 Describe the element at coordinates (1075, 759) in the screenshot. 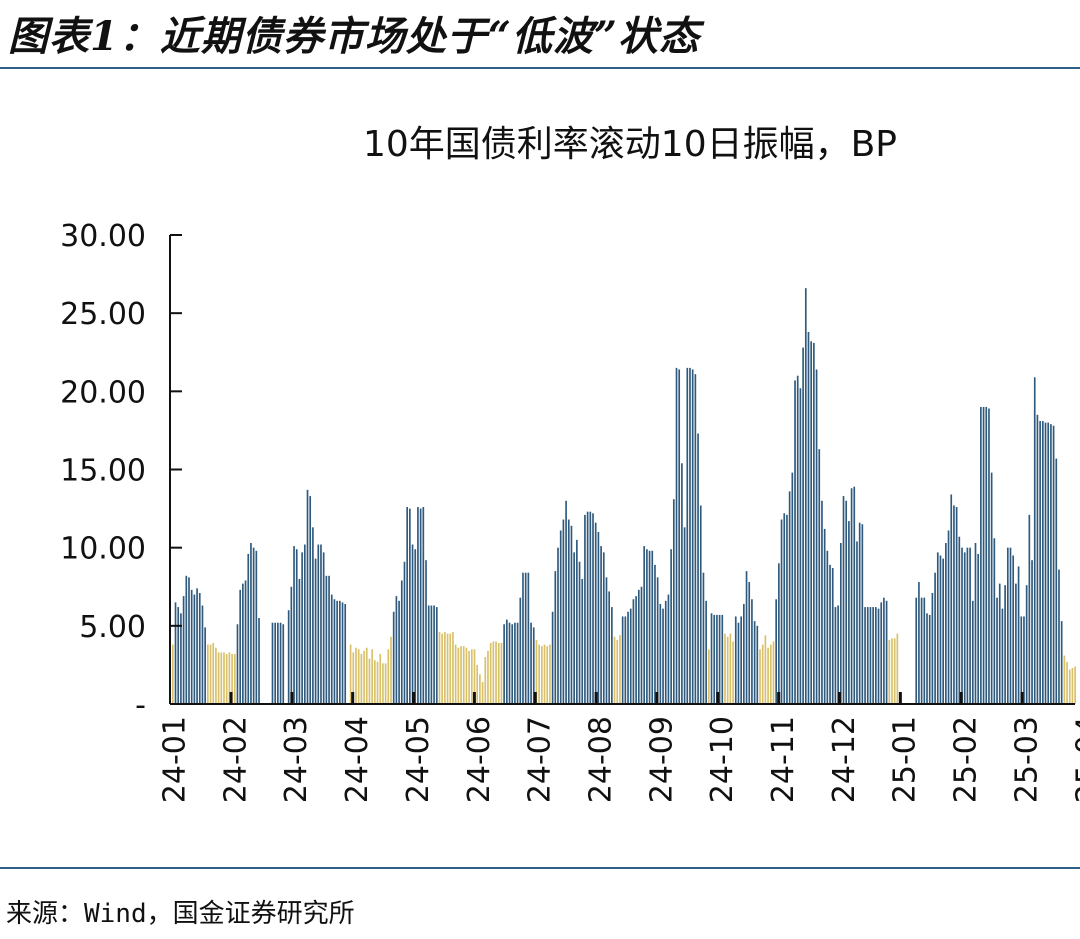

I see `x-tick-label: 25-04` at that location.